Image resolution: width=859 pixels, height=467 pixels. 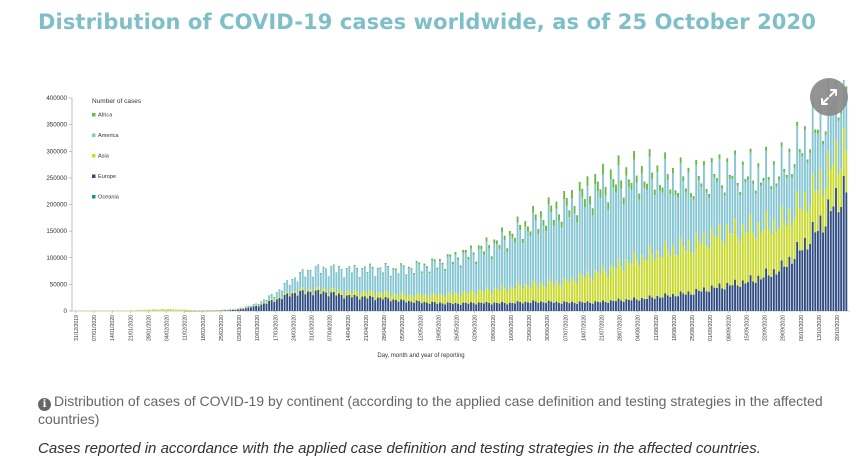 What do you see at coordinates (657, 328) in the screenshot?
I see `x-tick-label: 11/08/2020` at bounding box center [657, 328].